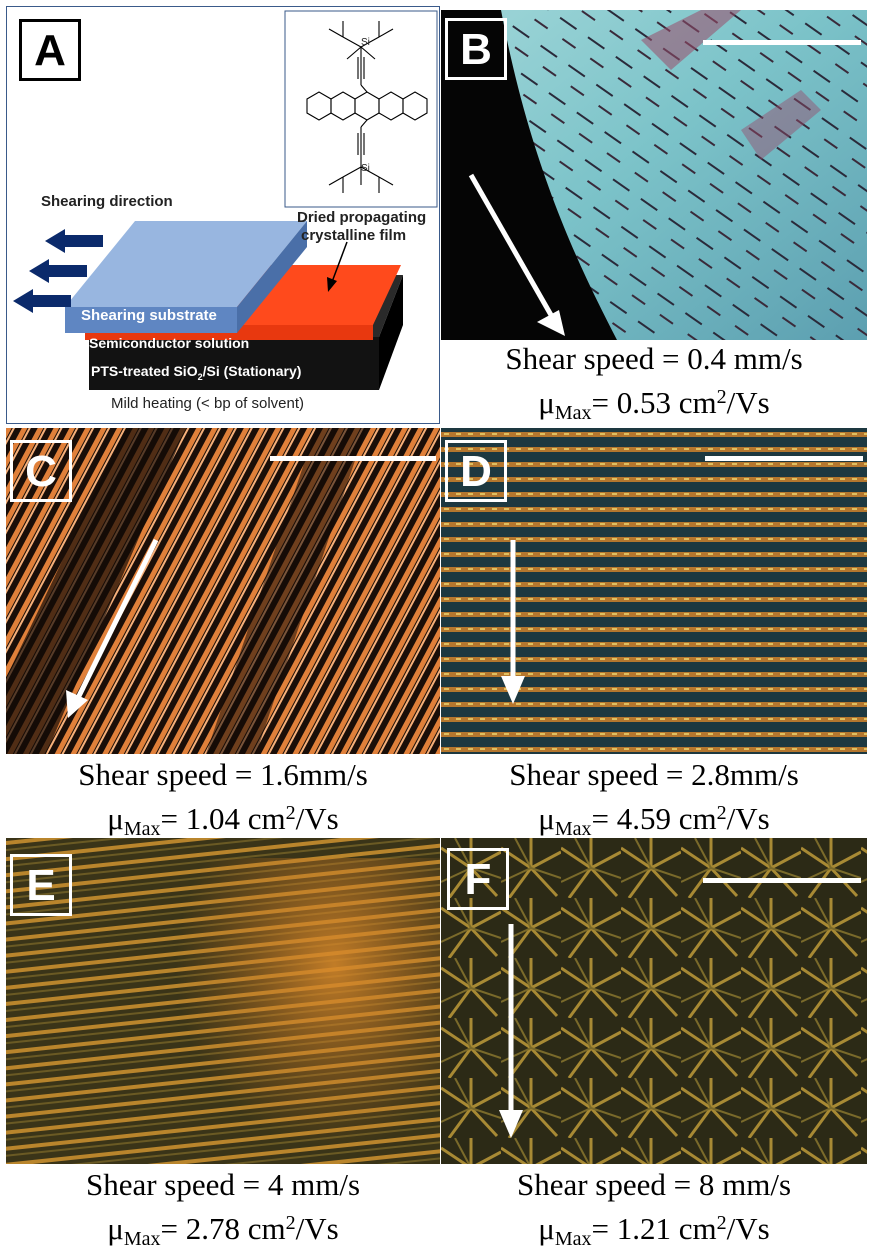 The width and height of the screenshot is (871, 1258). I want to click on panel-d-micrograph: D, so click(654, 591).